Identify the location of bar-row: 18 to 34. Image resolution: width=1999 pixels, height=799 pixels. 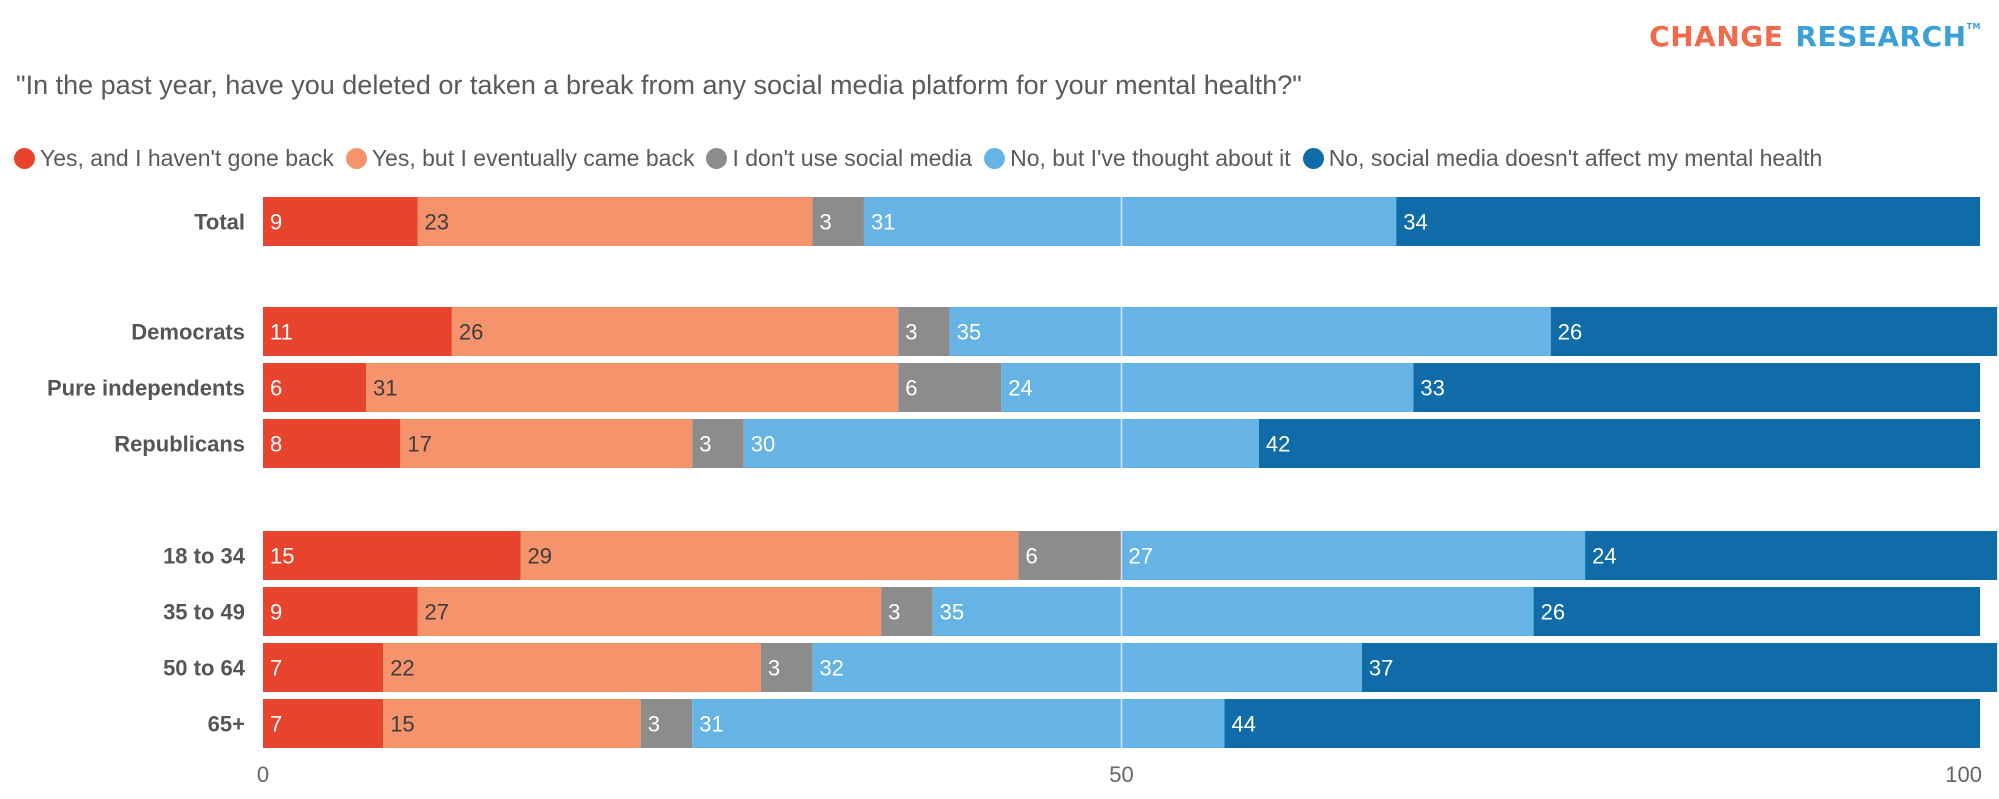
(1080, 555).